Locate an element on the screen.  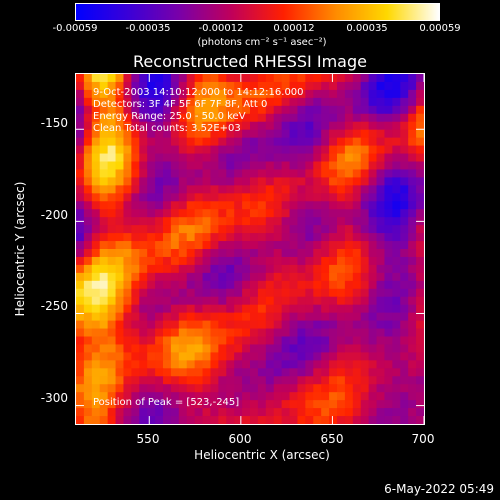
annotation-clean-counts: Clean Total counts: 3.52E+03 is located at coordinates (167, 128).